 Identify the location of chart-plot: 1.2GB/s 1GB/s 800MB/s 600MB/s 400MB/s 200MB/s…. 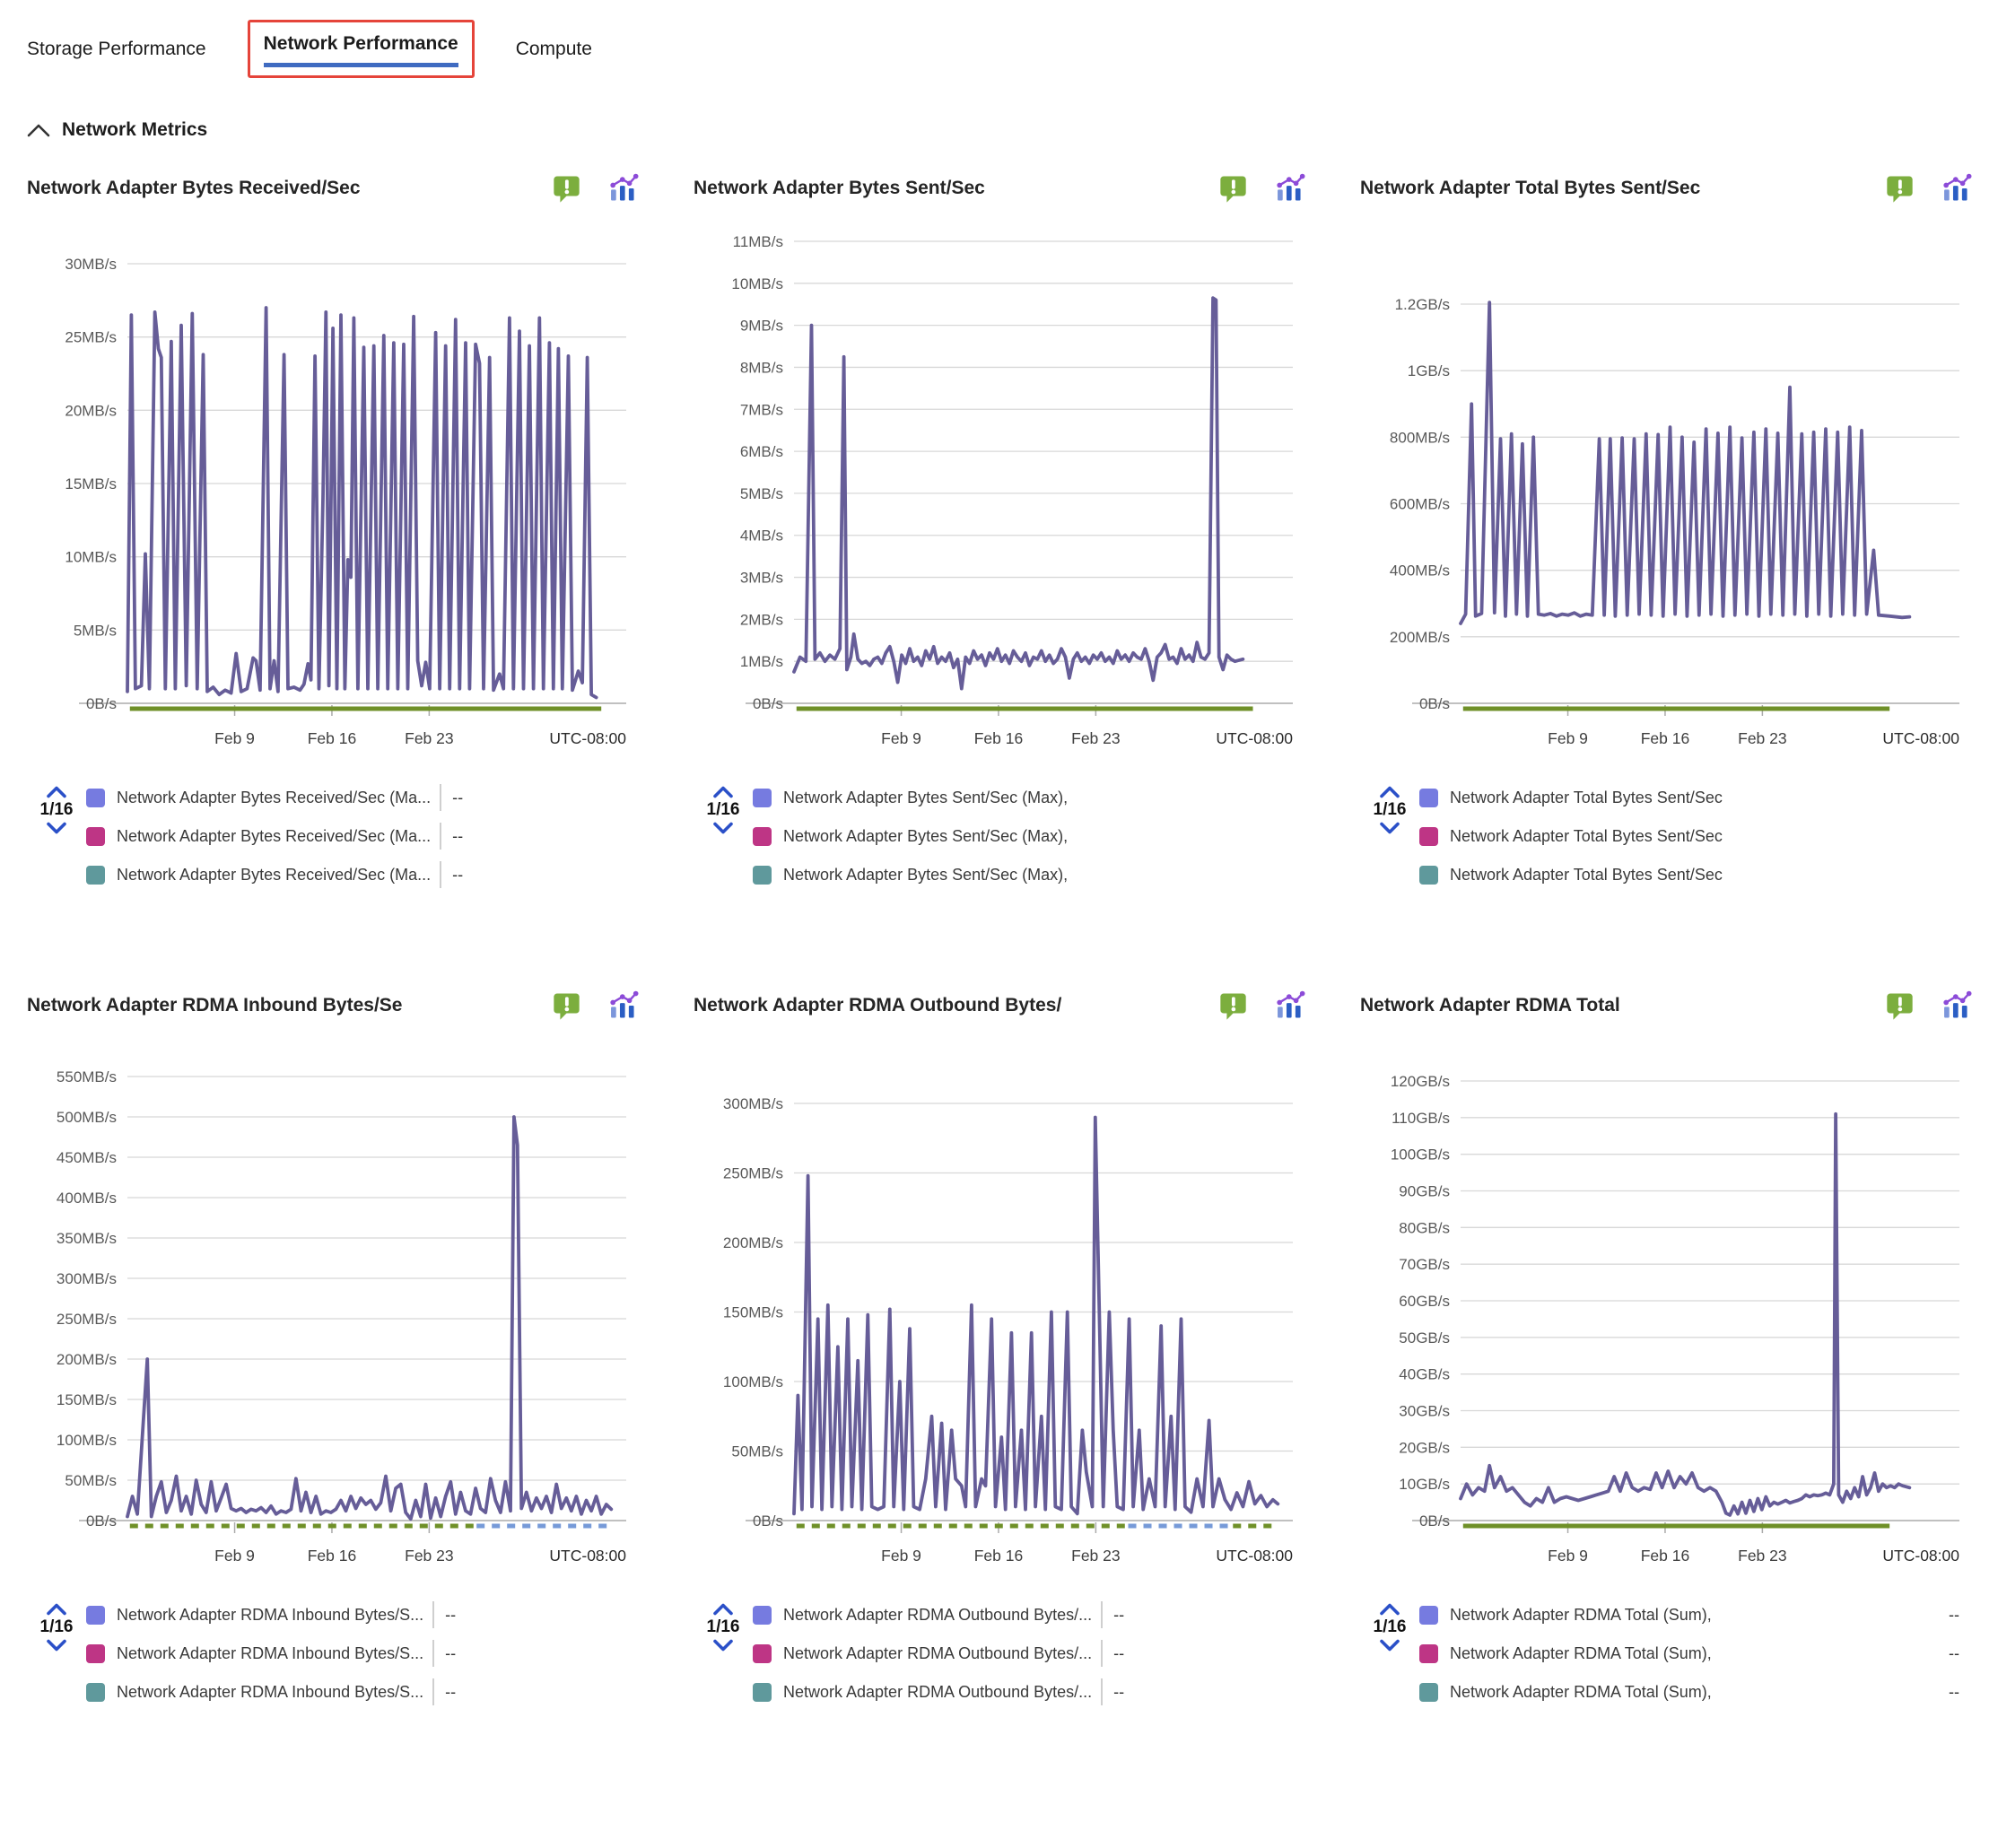
(1674, 521).